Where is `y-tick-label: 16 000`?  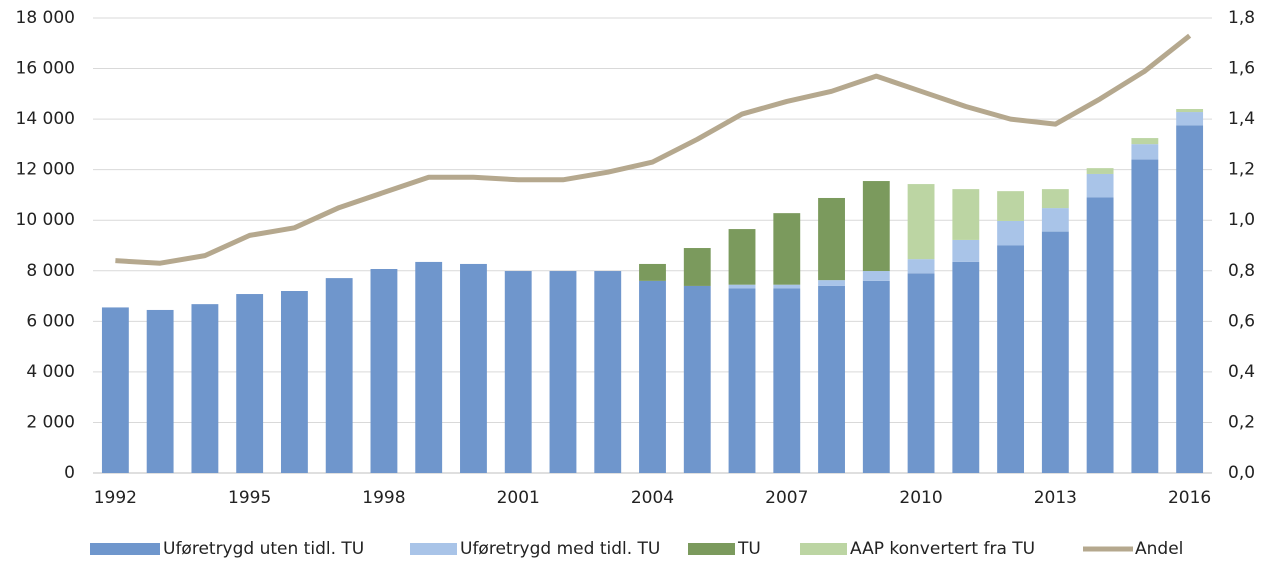
y-tick-label: 16 000 is located at coordinates (45, 69).